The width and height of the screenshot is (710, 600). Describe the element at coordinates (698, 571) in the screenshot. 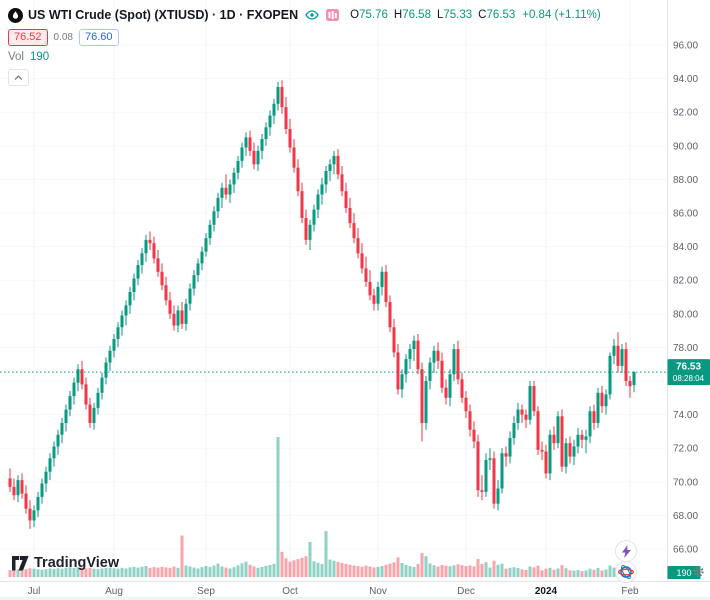

I see `settings-gear-icon` at that location.